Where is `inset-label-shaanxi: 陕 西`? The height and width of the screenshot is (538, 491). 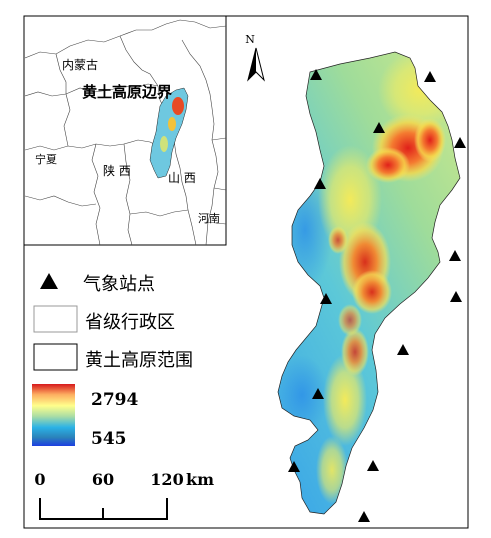
inset-label-shaanxi: 陕 西 is located at coordinates (117, 170).